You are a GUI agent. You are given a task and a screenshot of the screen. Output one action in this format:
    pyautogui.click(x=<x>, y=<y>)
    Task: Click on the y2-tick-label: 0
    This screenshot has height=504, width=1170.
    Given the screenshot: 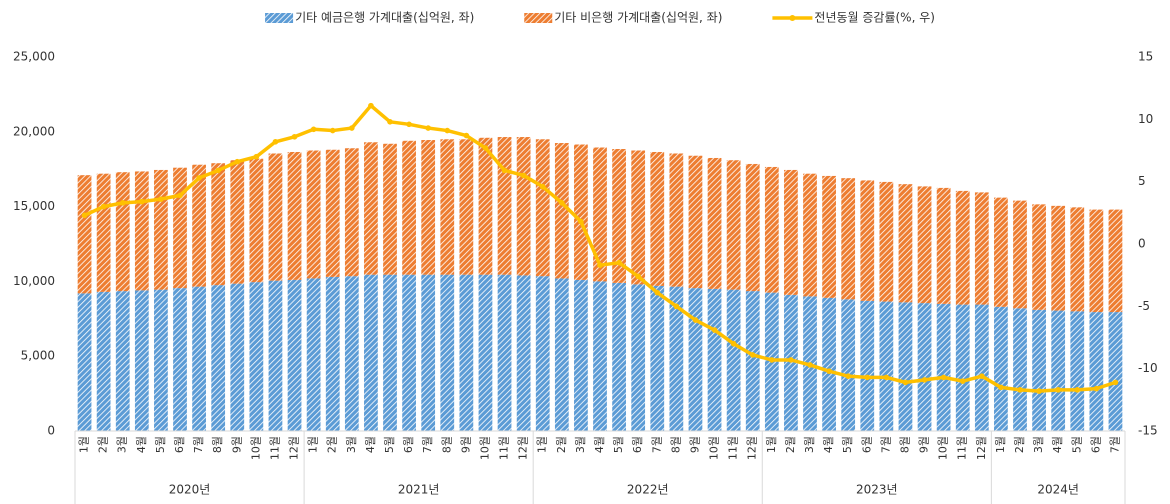 What is the action you would take?
    pyautogui.click(x=1142, y=244)
    